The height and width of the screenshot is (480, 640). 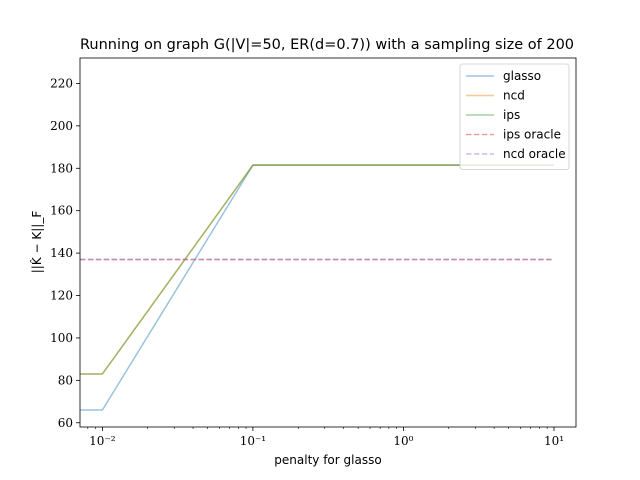 I want to click on legend-label: ips, so click(x=511, y=115).